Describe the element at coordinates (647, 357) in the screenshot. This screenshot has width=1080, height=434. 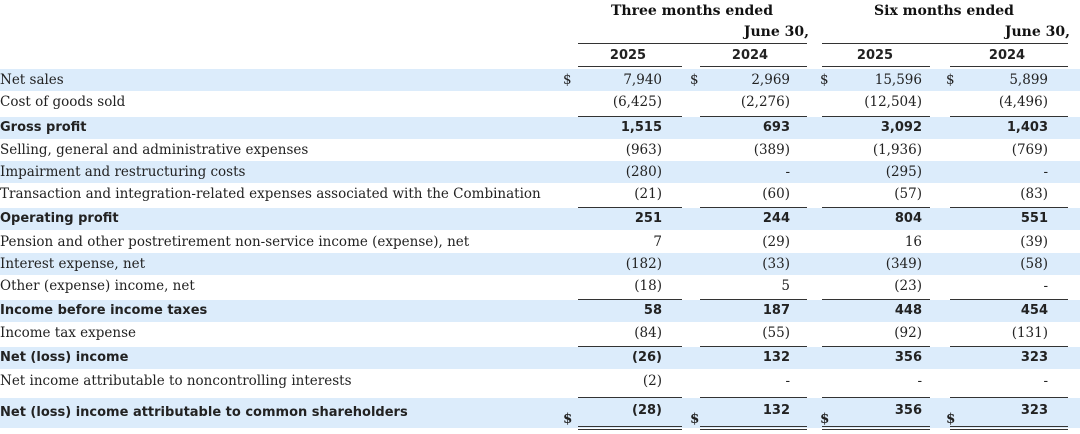
I see `cell-value: (26)` at that location.